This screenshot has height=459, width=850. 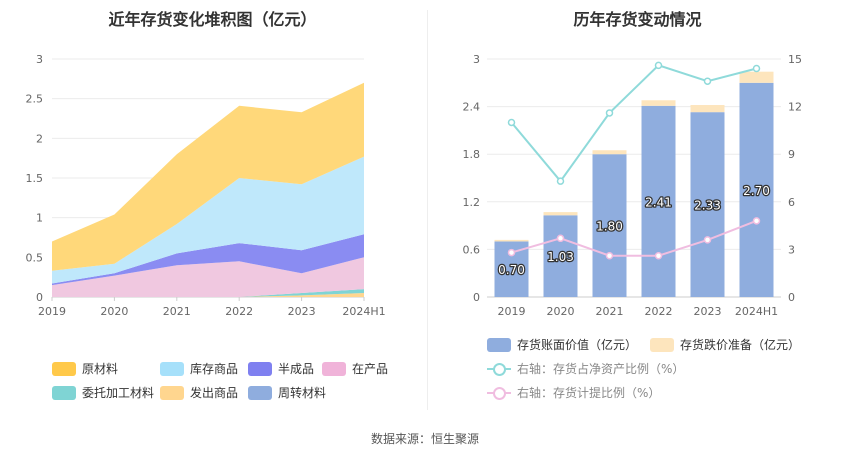 I want to click on legend-item: 在产品, so click(x=355, y=368).